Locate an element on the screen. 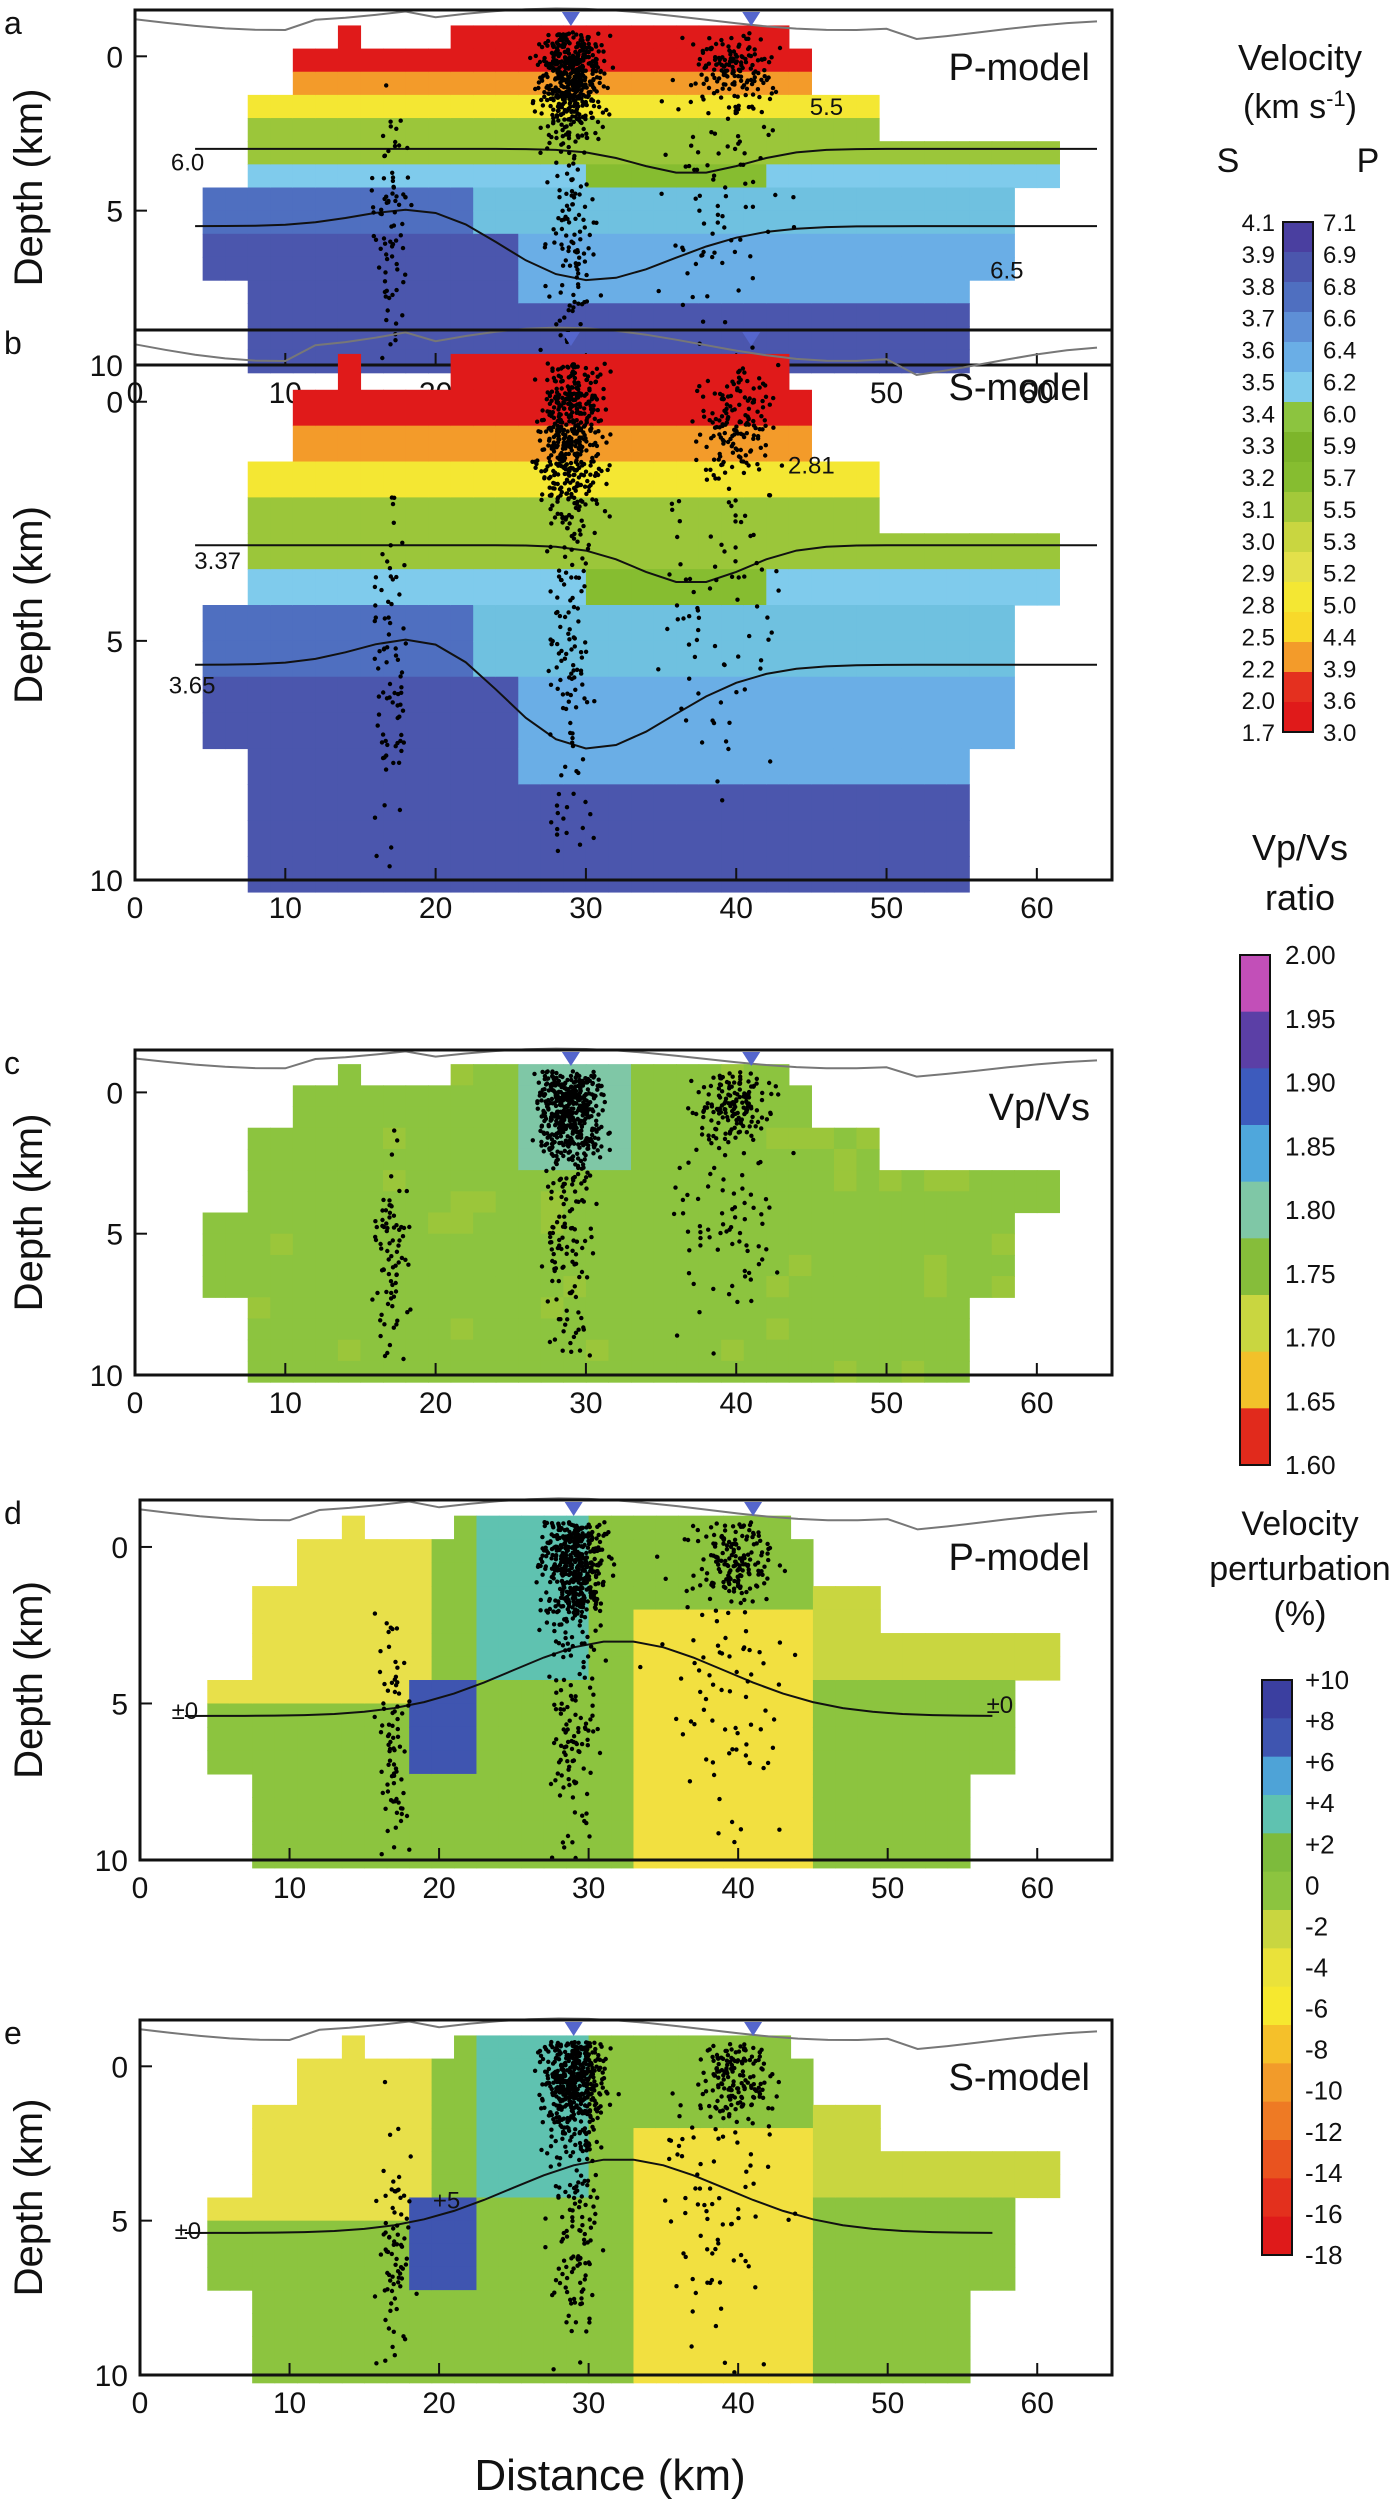  y-tick-label: 5 is located at coordinates (114, 642).